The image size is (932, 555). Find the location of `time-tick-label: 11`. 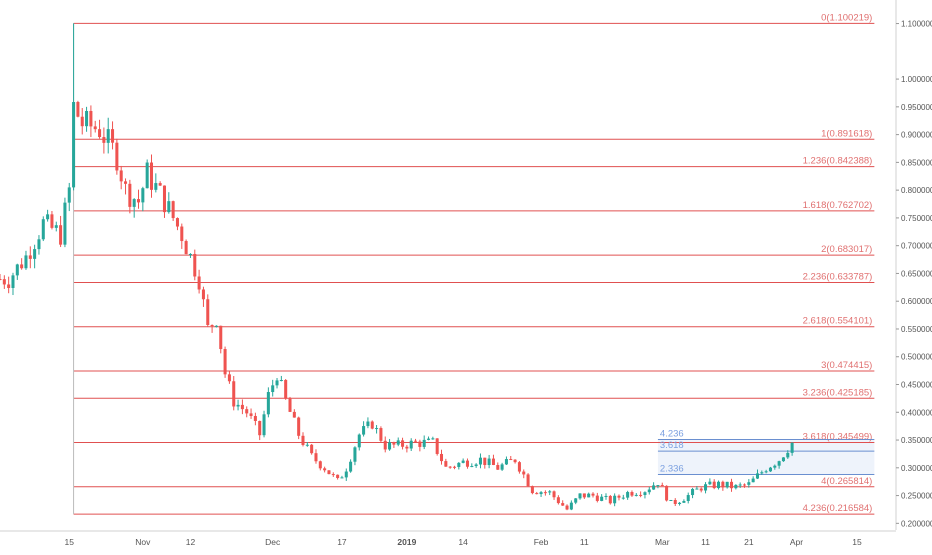

time-tick-label: 11 is located at coordinates (584, 542).